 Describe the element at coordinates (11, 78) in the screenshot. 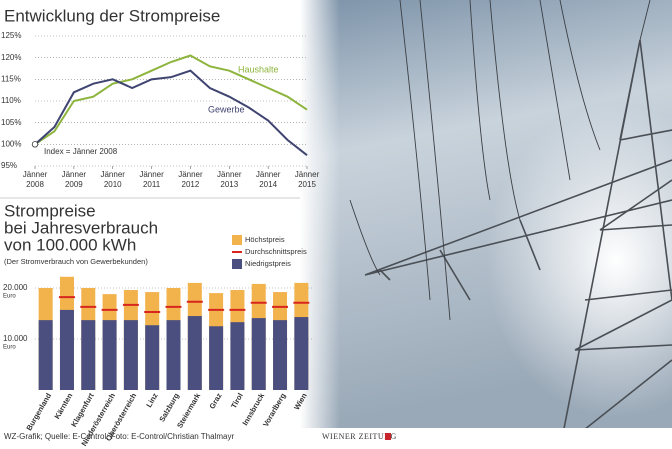

I see `y-tick-label: 115%` at that location.